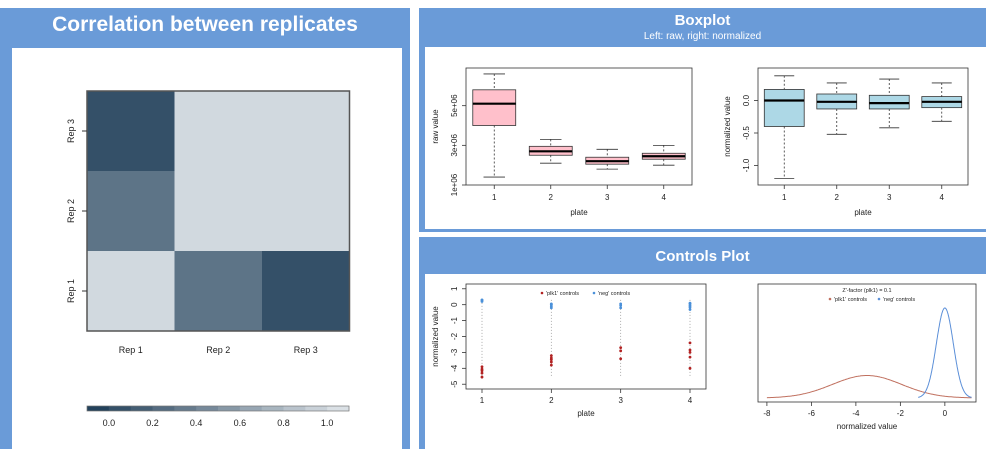  What do you see at coordinates (586, 413) in the screenshot?
I see `controls-scatter-x-axis-label: plate` at bounding box center [586, 413].